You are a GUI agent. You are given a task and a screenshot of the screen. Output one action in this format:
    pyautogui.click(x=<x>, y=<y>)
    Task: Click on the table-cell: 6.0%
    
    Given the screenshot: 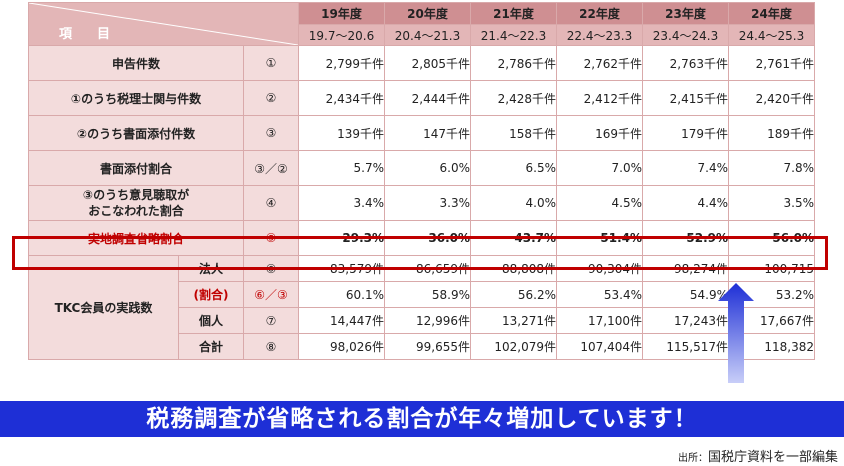 What is the action you would take?
    pyautogui.click(x=428, y=168)
    